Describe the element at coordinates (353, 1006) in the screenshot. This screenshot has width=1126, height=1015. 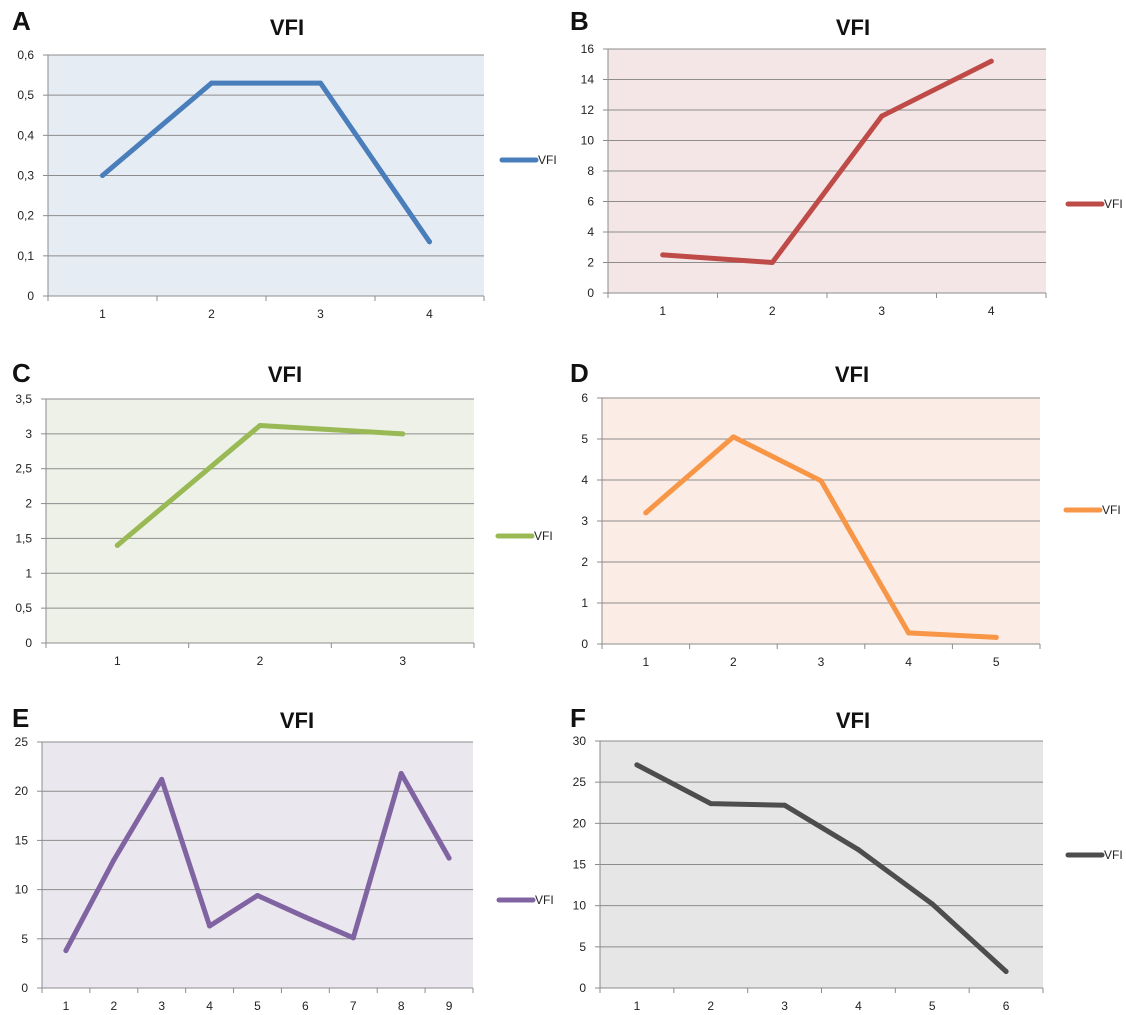
I see `x-tick-label: 7` at that location.